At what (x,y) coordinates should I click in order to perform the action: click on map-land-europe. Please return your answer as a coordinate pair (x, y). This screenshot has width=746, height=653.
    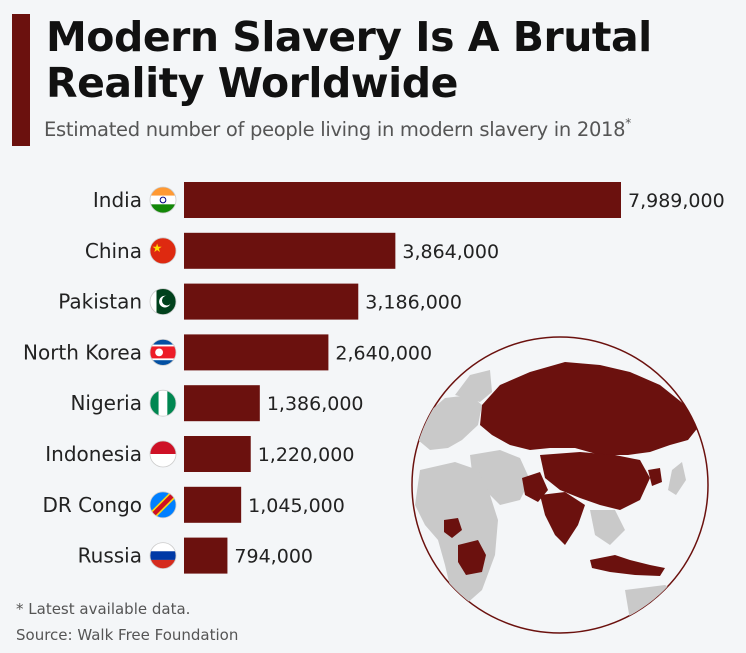
    Looking at the image, I should click on (450, 422).